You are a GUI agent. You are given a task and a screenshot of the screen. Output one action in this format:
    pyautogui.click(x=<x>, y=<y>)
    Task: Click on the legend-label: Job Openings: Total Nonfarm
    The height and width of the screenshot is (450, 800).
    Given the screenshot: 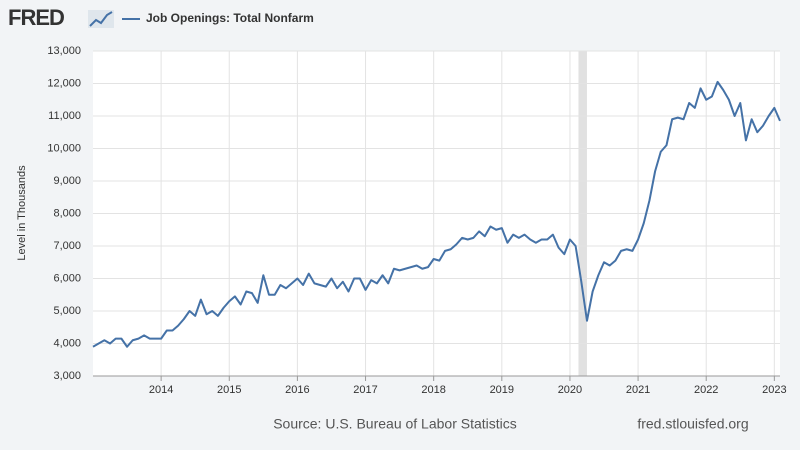 What is the action you would take?
    pyautogui.click(x=230, y=18)
    